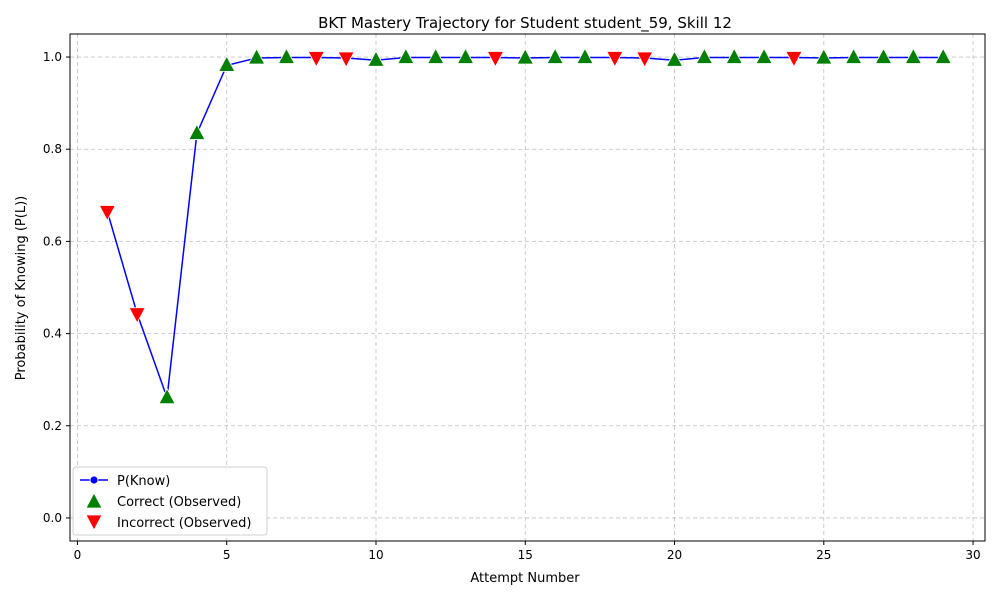  I want to click on x-axis-ticks: 0 5 10 15 20 25 30, so click(527, 551).